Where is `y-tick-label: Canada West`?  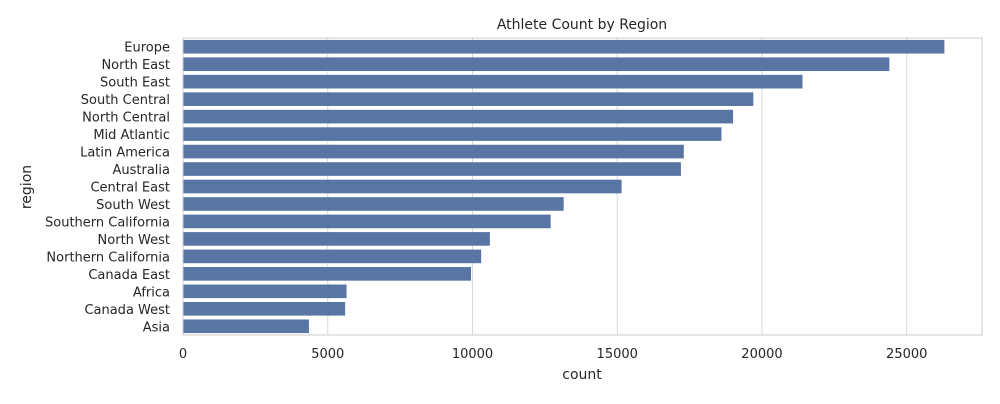 y-tick-label: Canada West is located at coordinates (127, 310).